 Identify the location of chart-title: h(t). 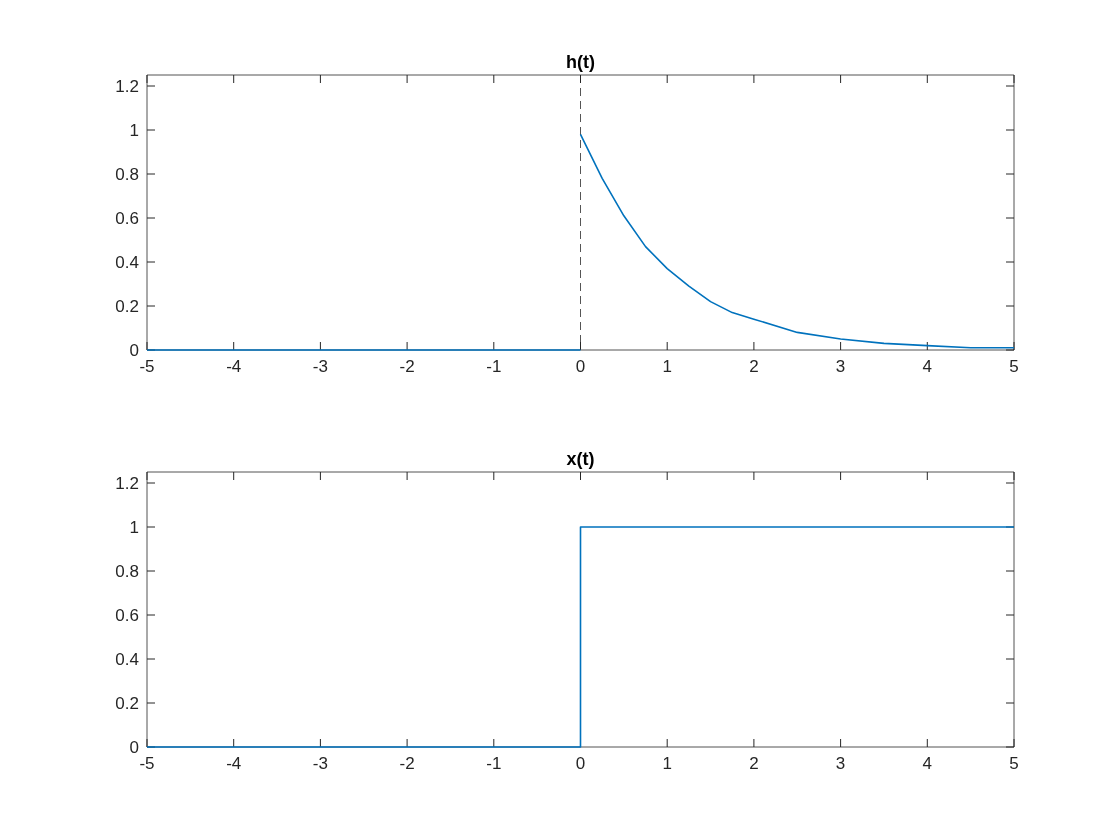
(580, 62).